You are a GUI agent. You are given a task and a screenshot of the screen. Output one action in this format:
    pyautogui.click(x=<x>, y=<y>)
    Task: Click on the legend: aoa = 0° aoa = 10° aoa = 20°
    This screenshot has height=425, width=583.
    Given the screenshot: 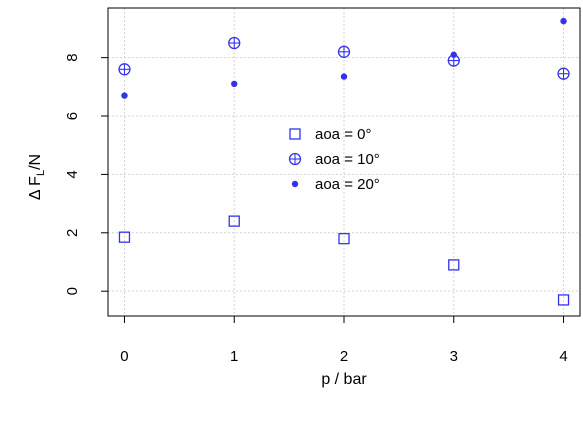 What is the action you would take?
    pyautogui.click(x=334, y=159)
    